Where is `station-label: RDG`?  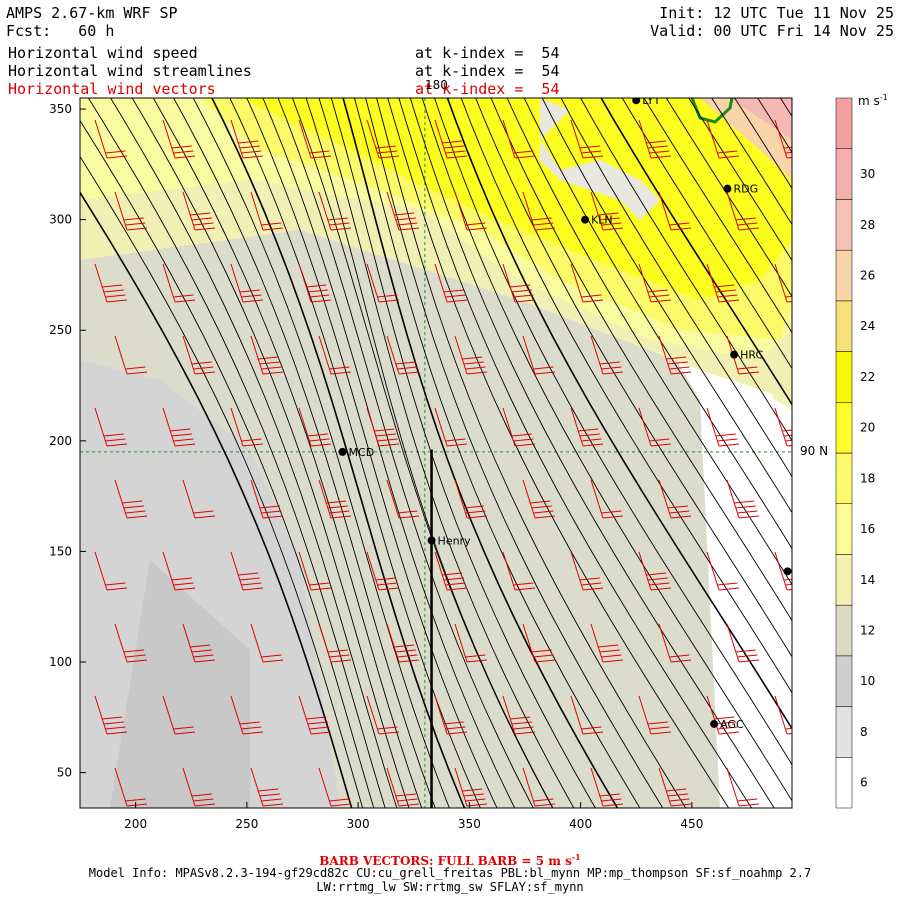 station-label: RDG is located at coordinates (745, 189).